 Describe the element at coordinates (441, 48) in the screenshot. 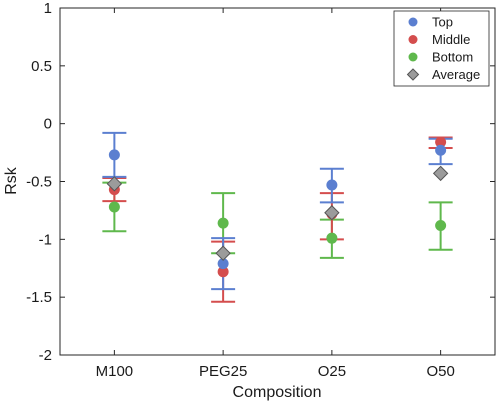

I see `legend: Top Middle Bottom Average` at that location.